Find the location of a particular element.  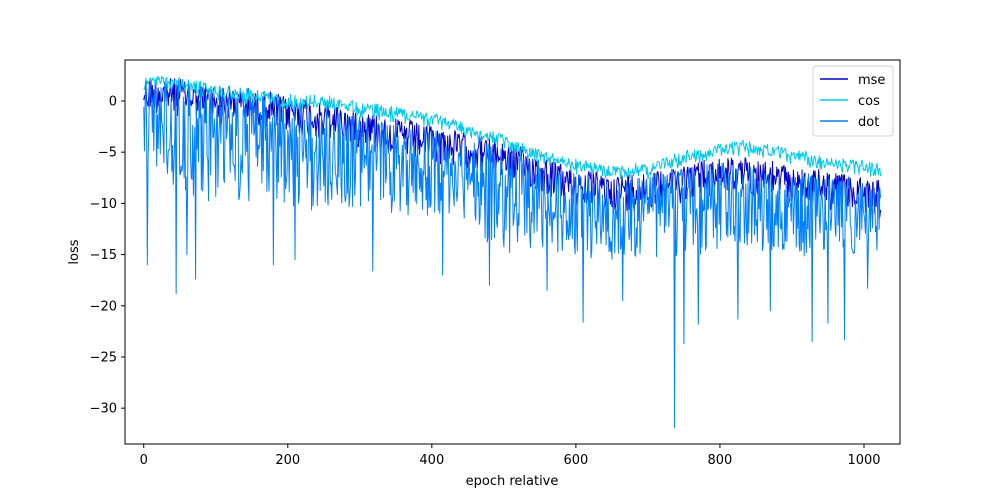

legend: mse cos dot is located at coordinates (853, 101).